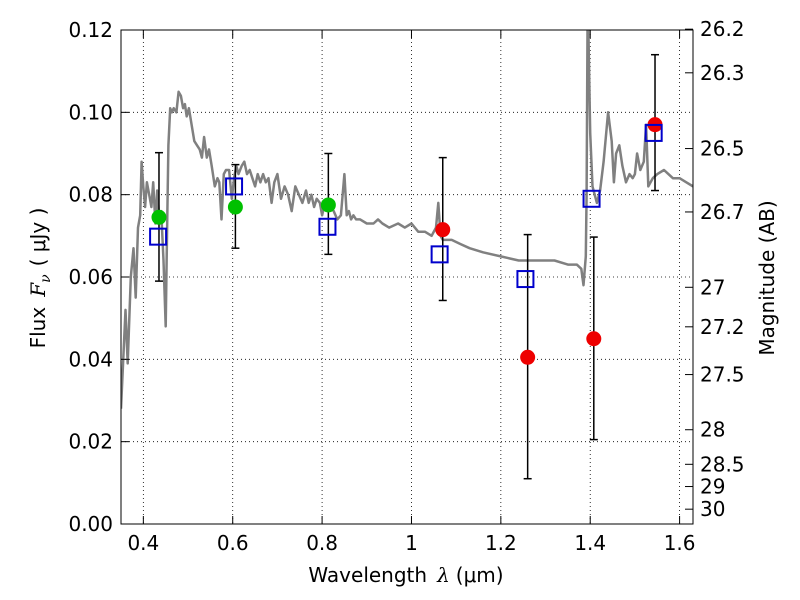 The image size is (800, 600). What do you see at coordinates (90, 524) in the screenshot?
I see `y-tick-label: 0.00` at bounding box center [90, 524].